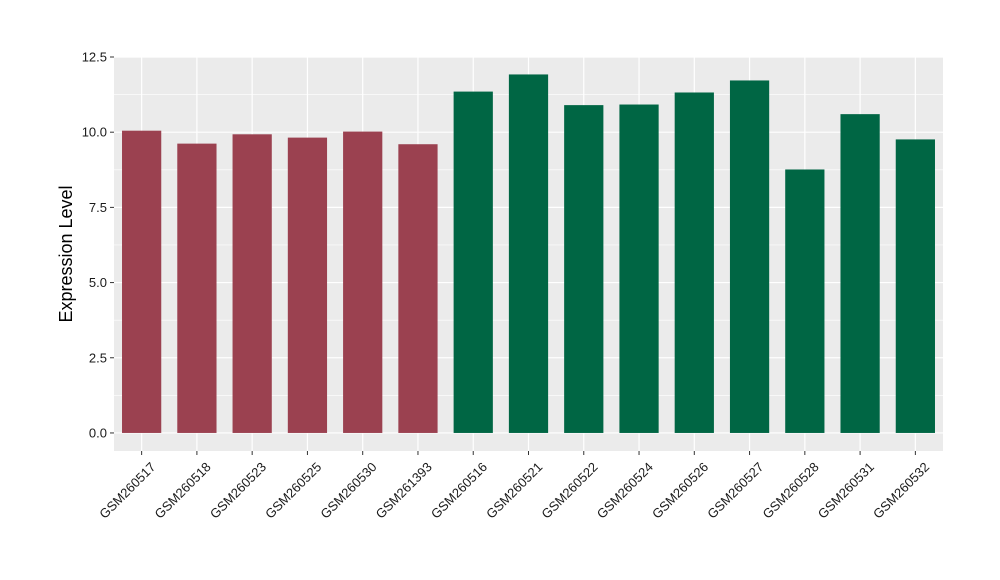 Image resolution: width=1000 pixels, height=580 pixels. I want to click on bar-gsm261393, so click(418, 288).